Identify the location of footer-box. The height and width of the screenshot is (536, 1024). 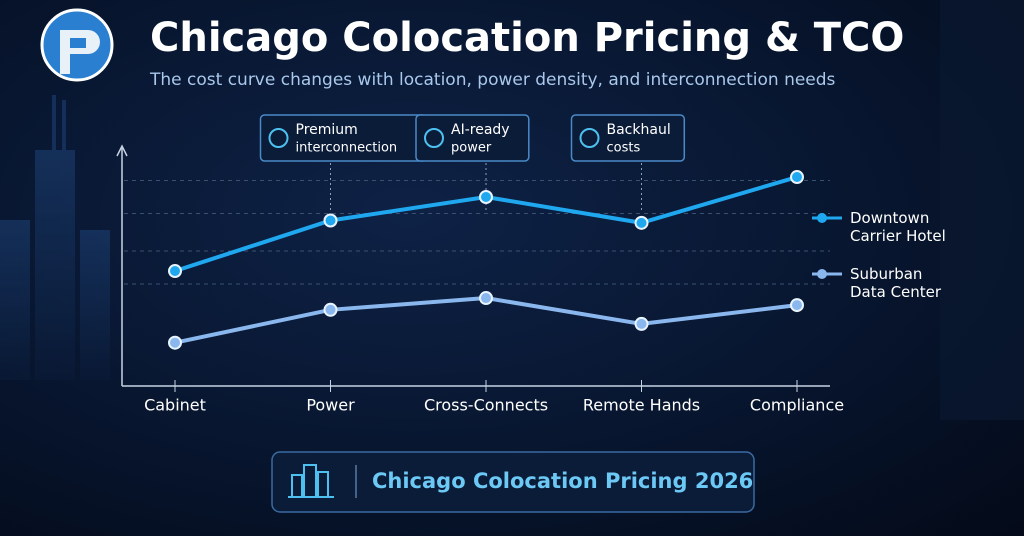
(513, 482).